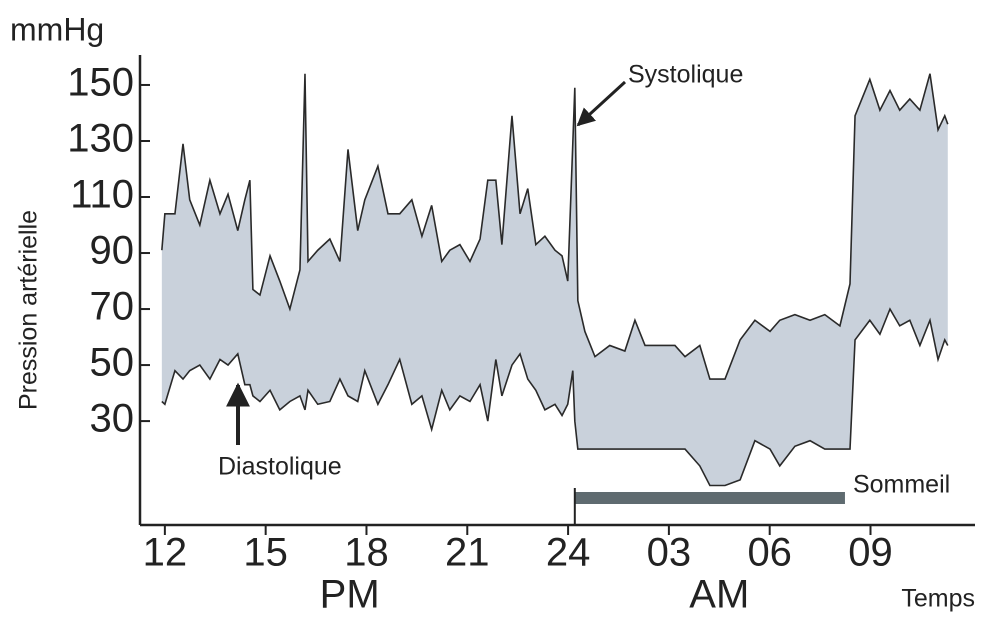  I want to click on y-tick-label: 110, so click(102, 195).